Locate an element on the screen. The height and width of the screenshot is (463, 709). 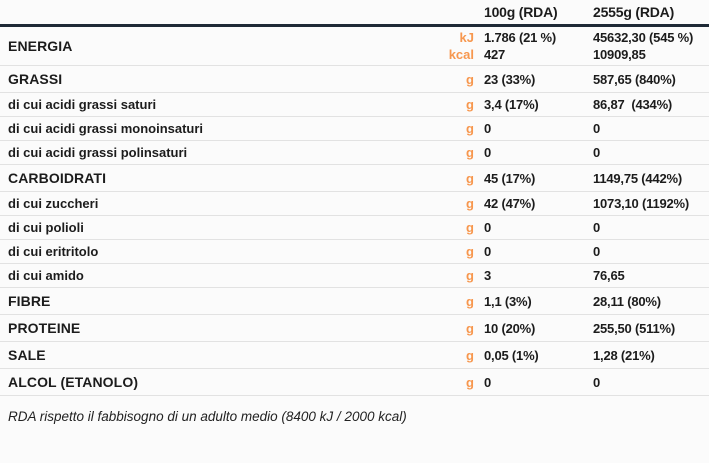
value-2555g: 1073,10 (1192%) is located at coordinates (641, 203).